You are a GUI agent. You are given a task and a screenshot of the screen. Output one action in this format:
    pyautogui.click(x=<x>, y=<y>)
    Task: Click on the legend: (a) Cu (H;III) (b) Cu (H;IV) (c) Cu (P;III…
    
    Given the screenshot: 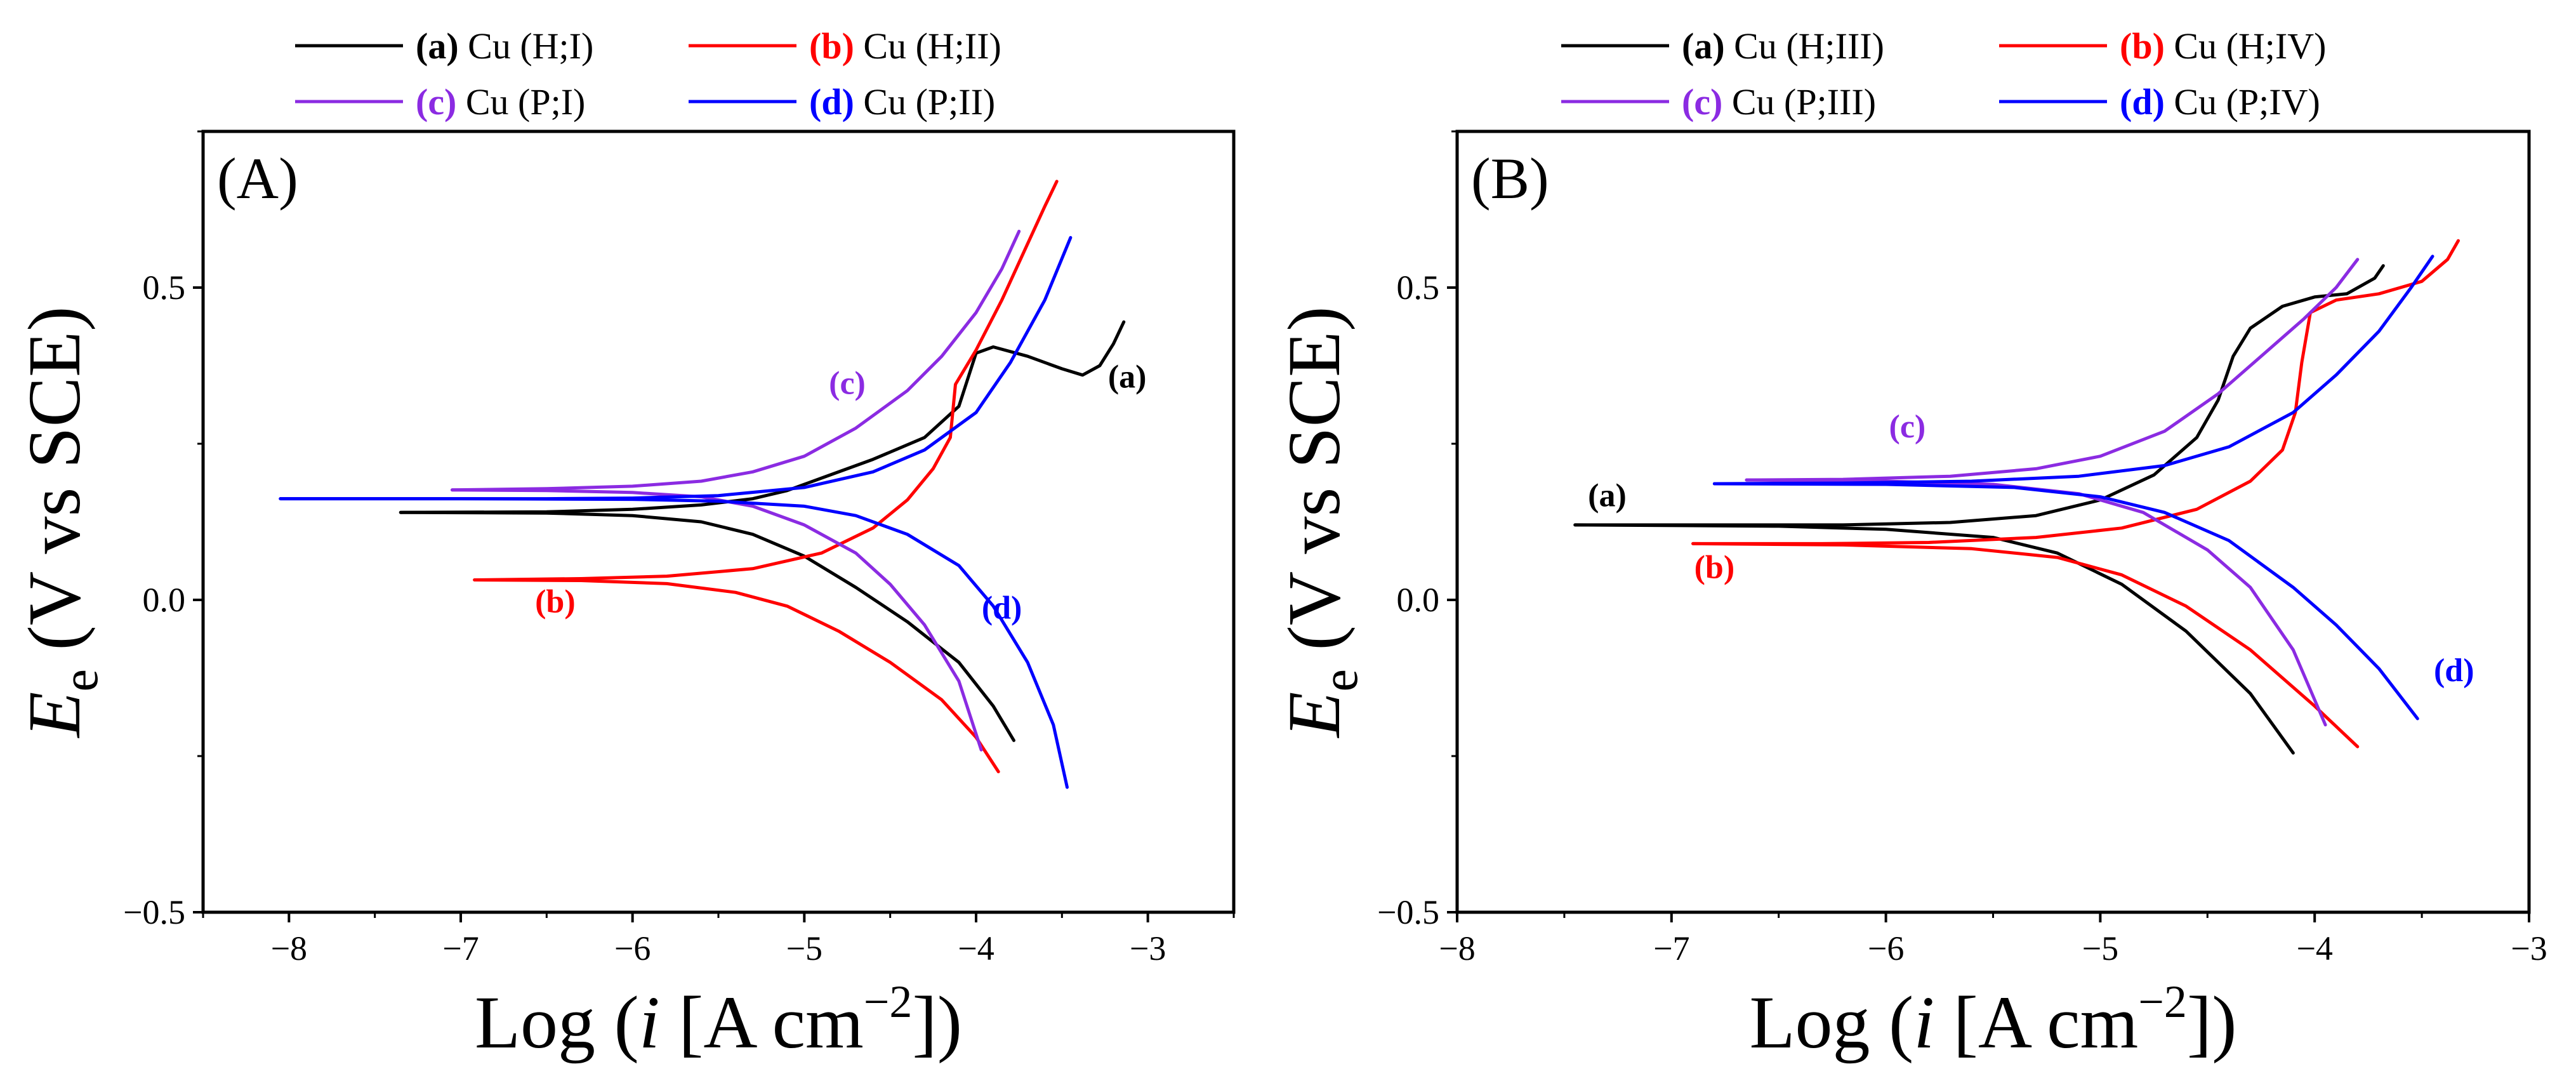 What is the action you would take?
    pyautogui.click(x=1944, y=74)
    